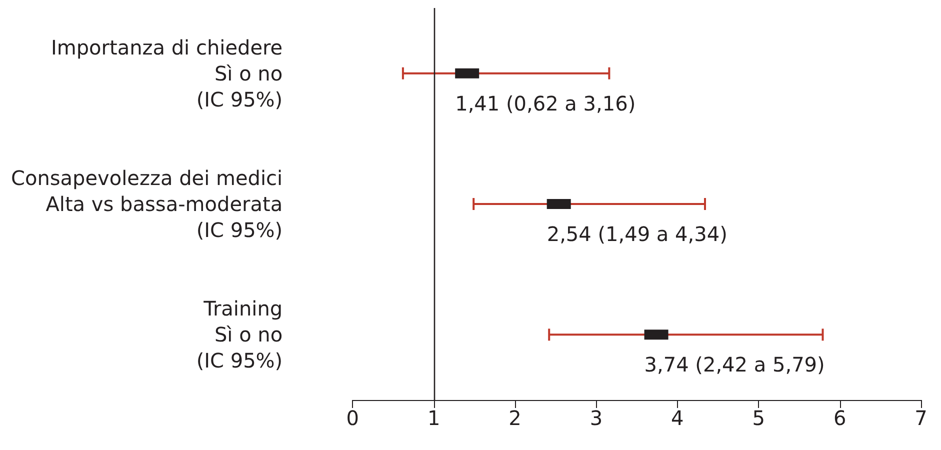 This screenshot has height=450, width=941. What do you see at coordinates (239, 334) in the screenshot?
I see `y-tick-label: Training Sì o no (IC 95%)` at bounding box center [239, 334].